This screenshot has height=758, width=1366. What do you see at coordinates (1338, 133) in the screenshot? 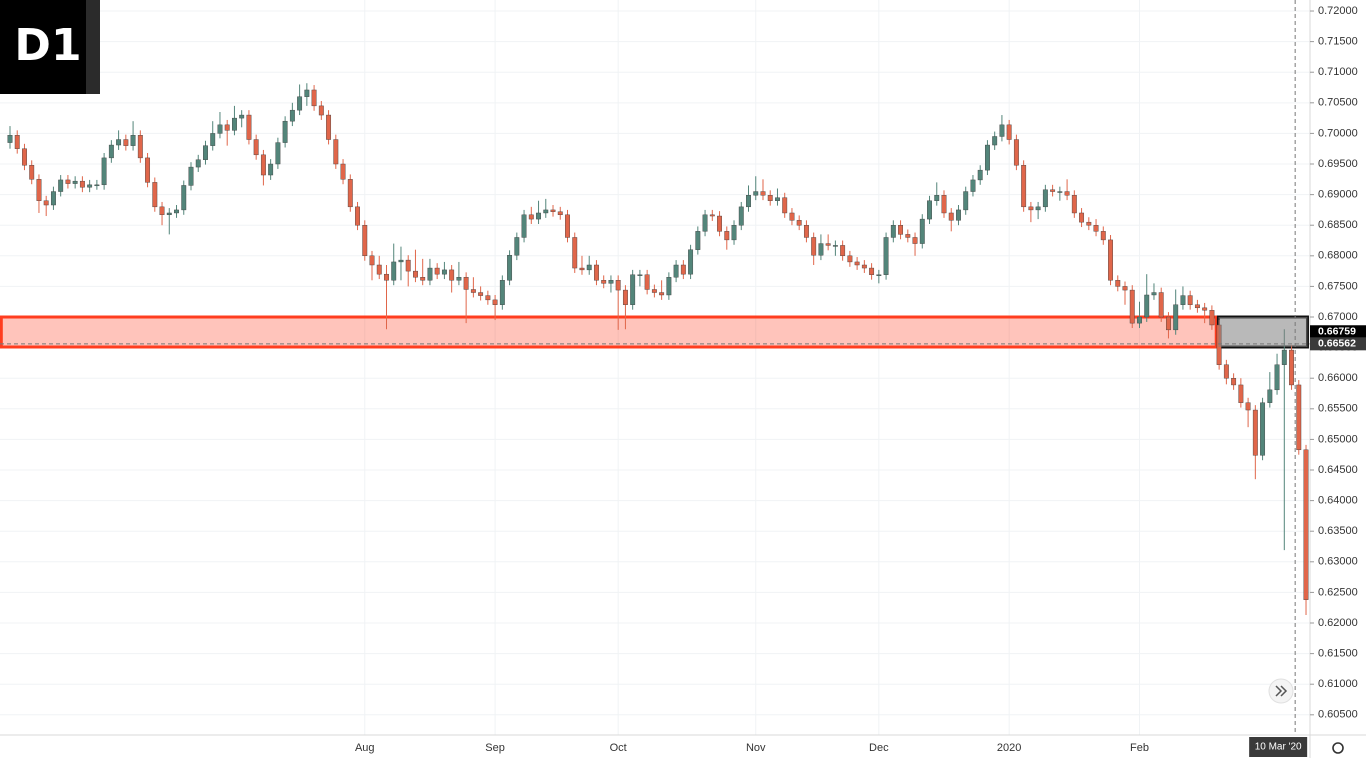
I see `y-tick-label: 0.70000` at bounding box center [1338, 133].